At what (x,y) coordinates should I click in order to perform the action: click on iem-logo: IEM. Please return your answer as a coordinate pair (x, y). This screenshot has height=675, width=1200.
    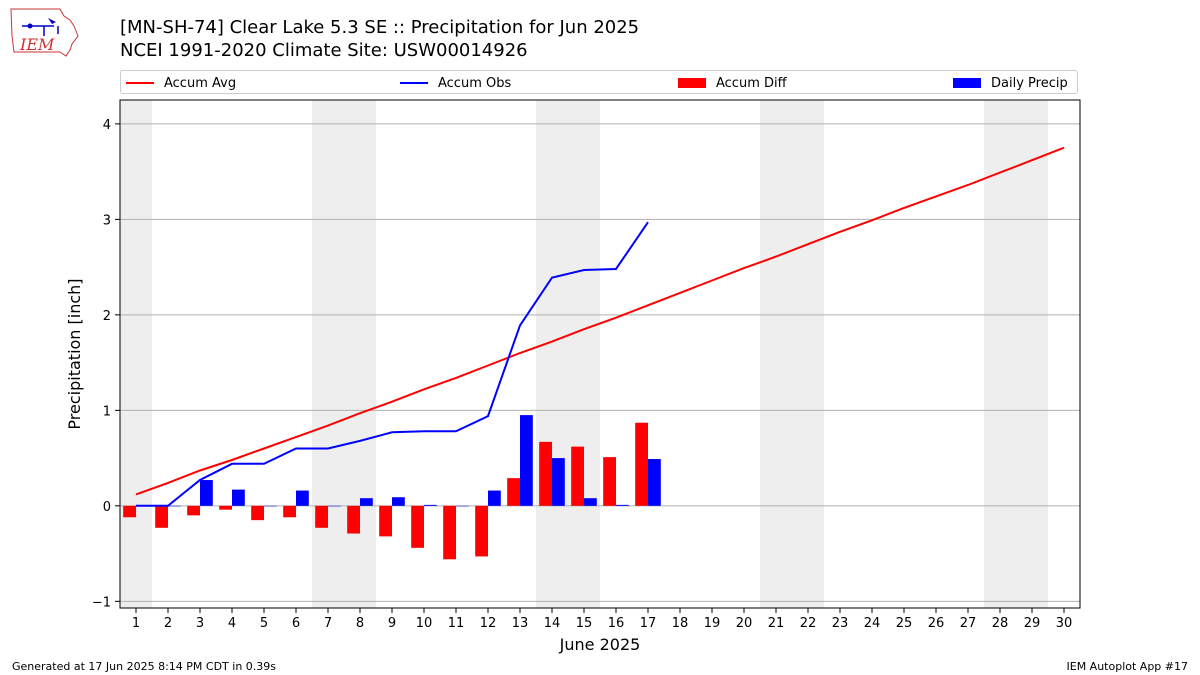
    Looking at the image, I should click on (44, 32).